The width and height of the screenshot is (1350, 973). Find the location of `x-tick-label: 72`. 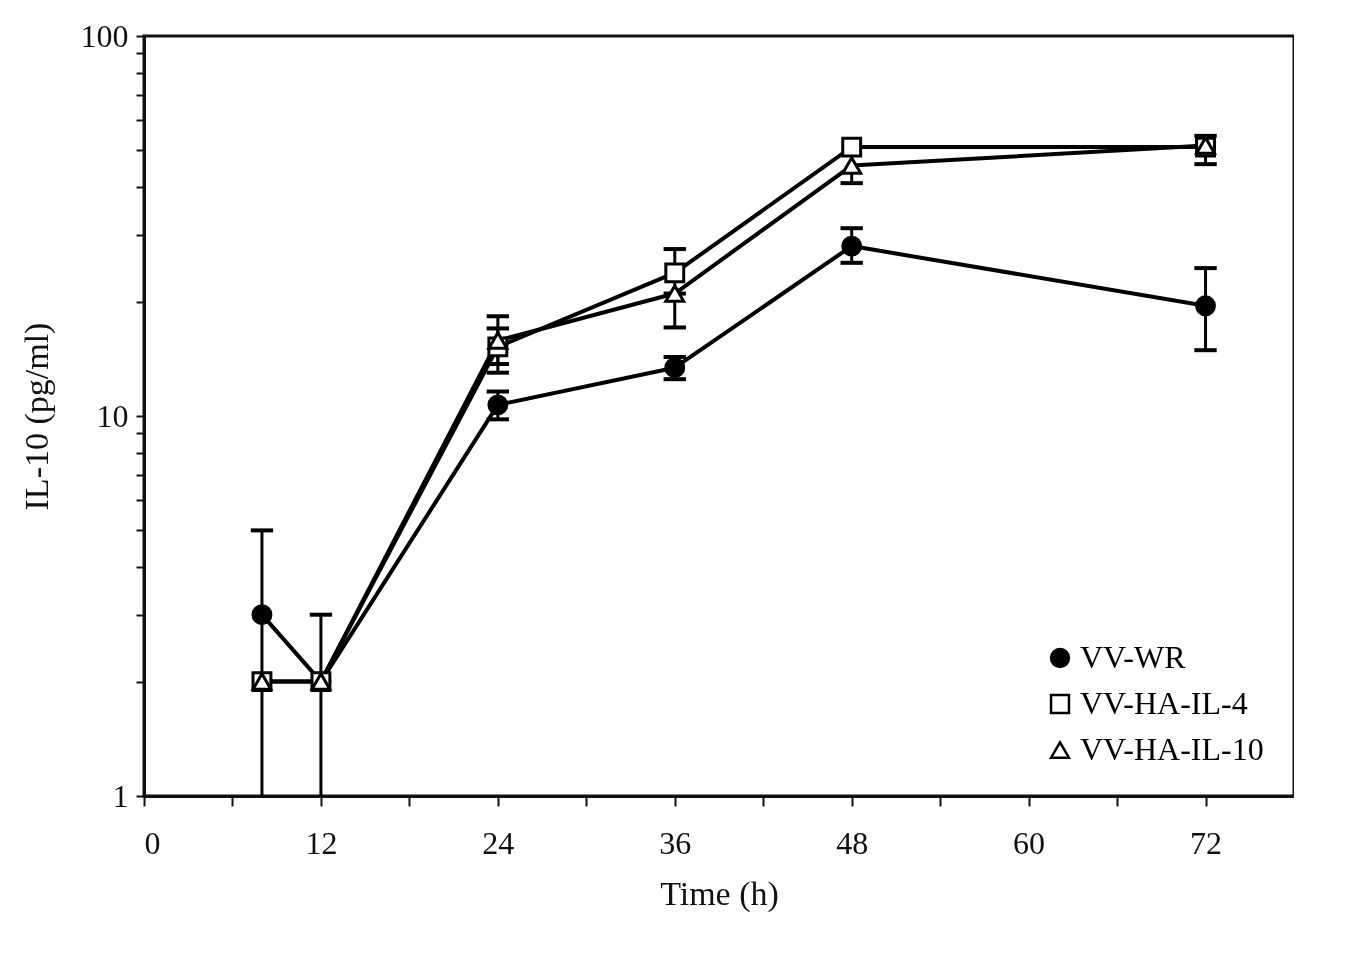

x-tick-label: 72 is located at coordinates (1206, 842).